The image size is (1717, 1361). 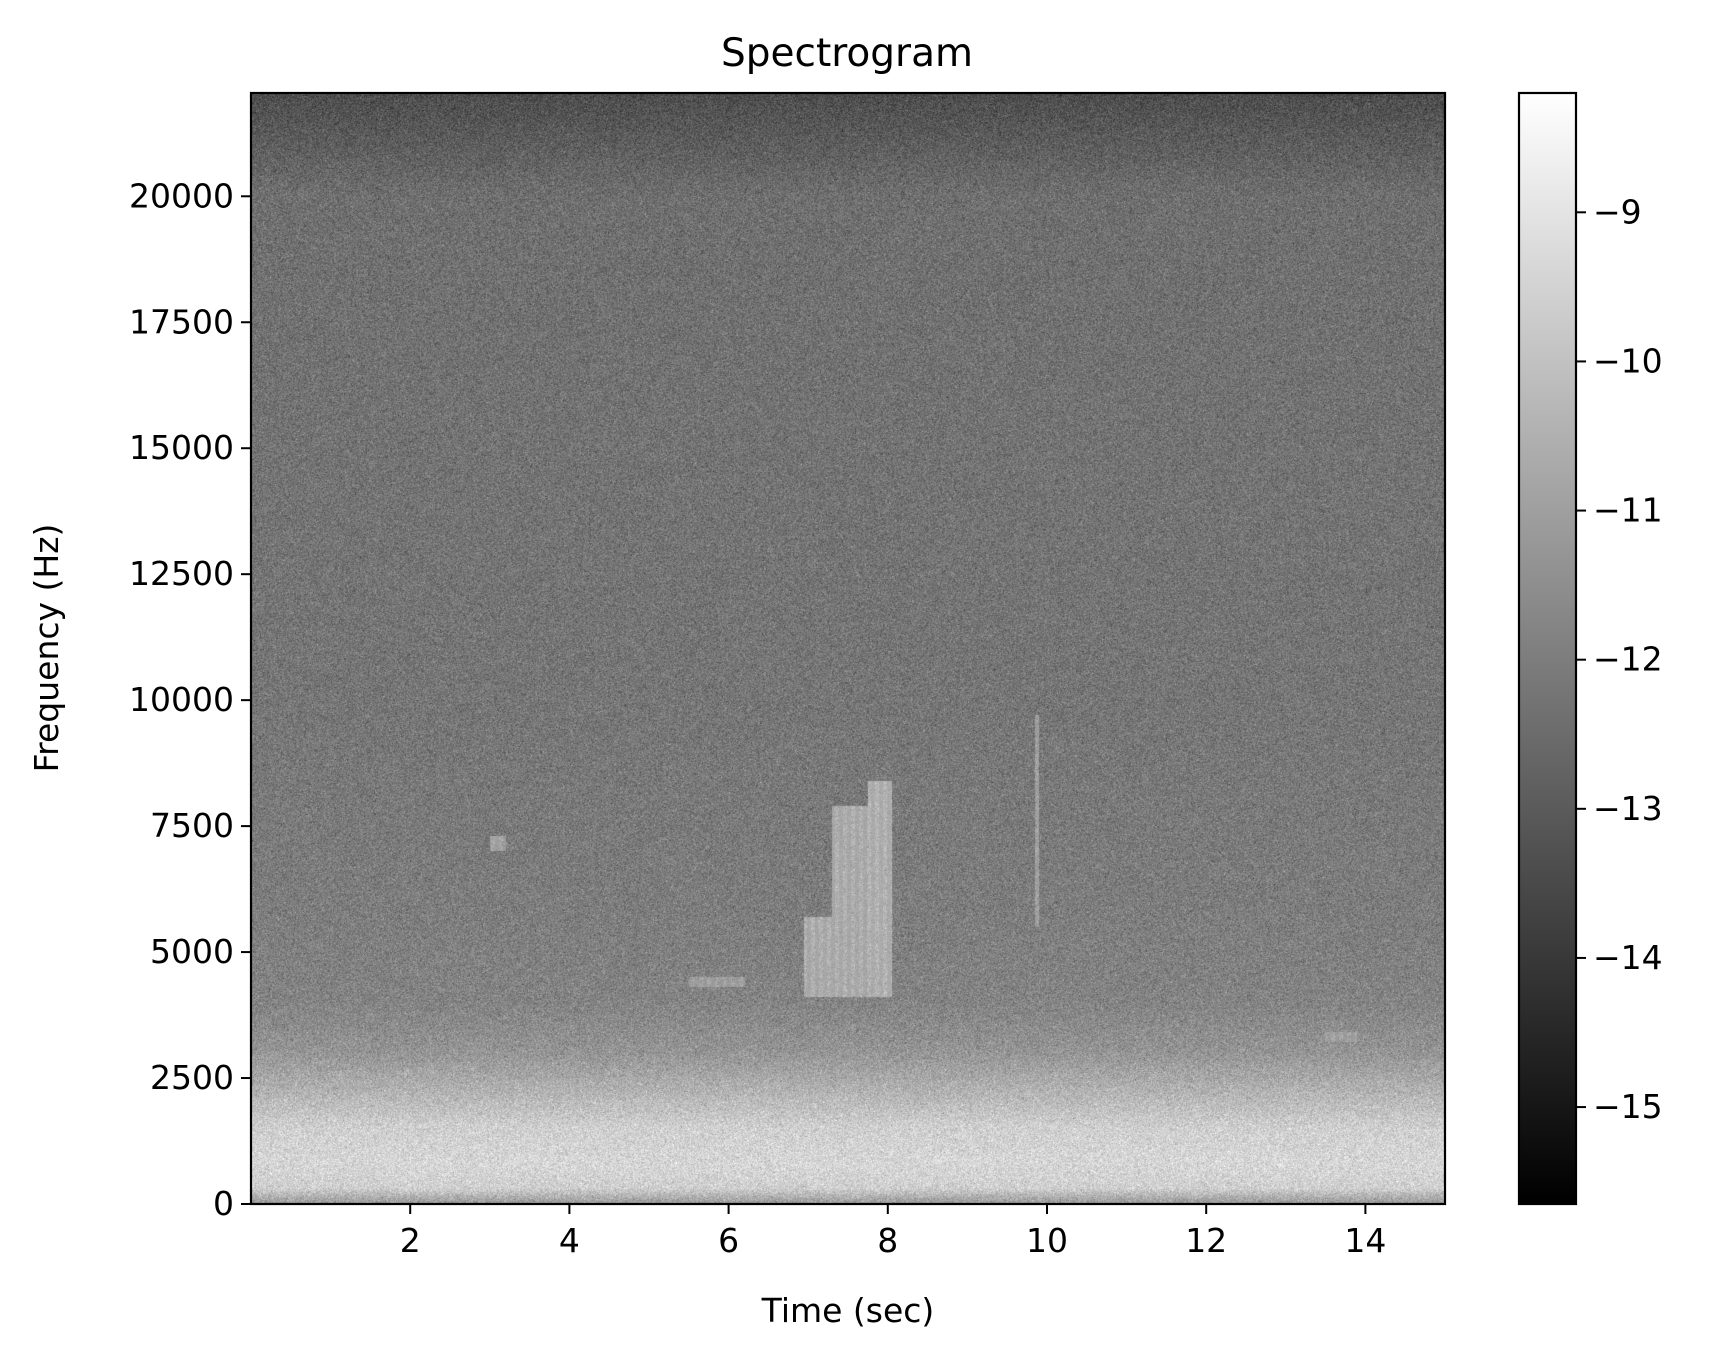 I want to click on colorbar-tick-label: −10, so click(x=1628, y=360).